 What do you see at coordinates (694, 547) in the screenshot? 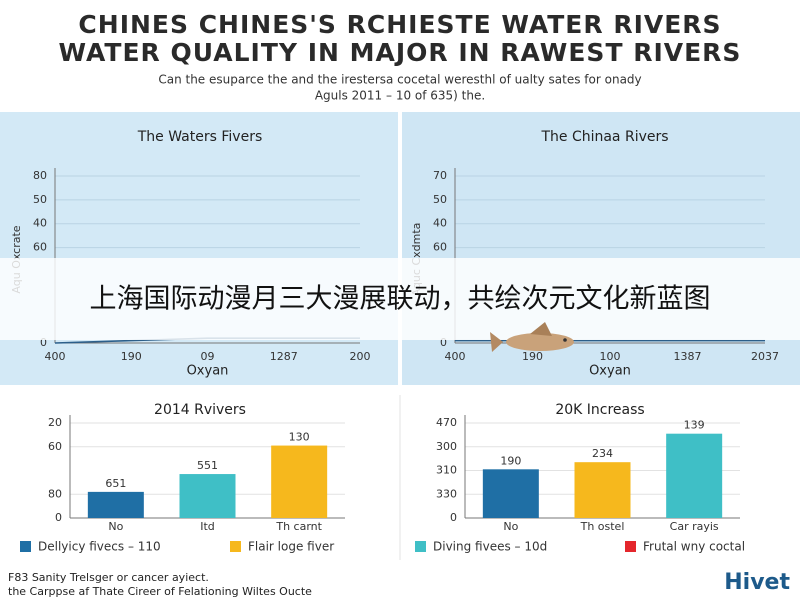
I see `legend-label: Frutal wny coctal` at bounding box center [694, 547].